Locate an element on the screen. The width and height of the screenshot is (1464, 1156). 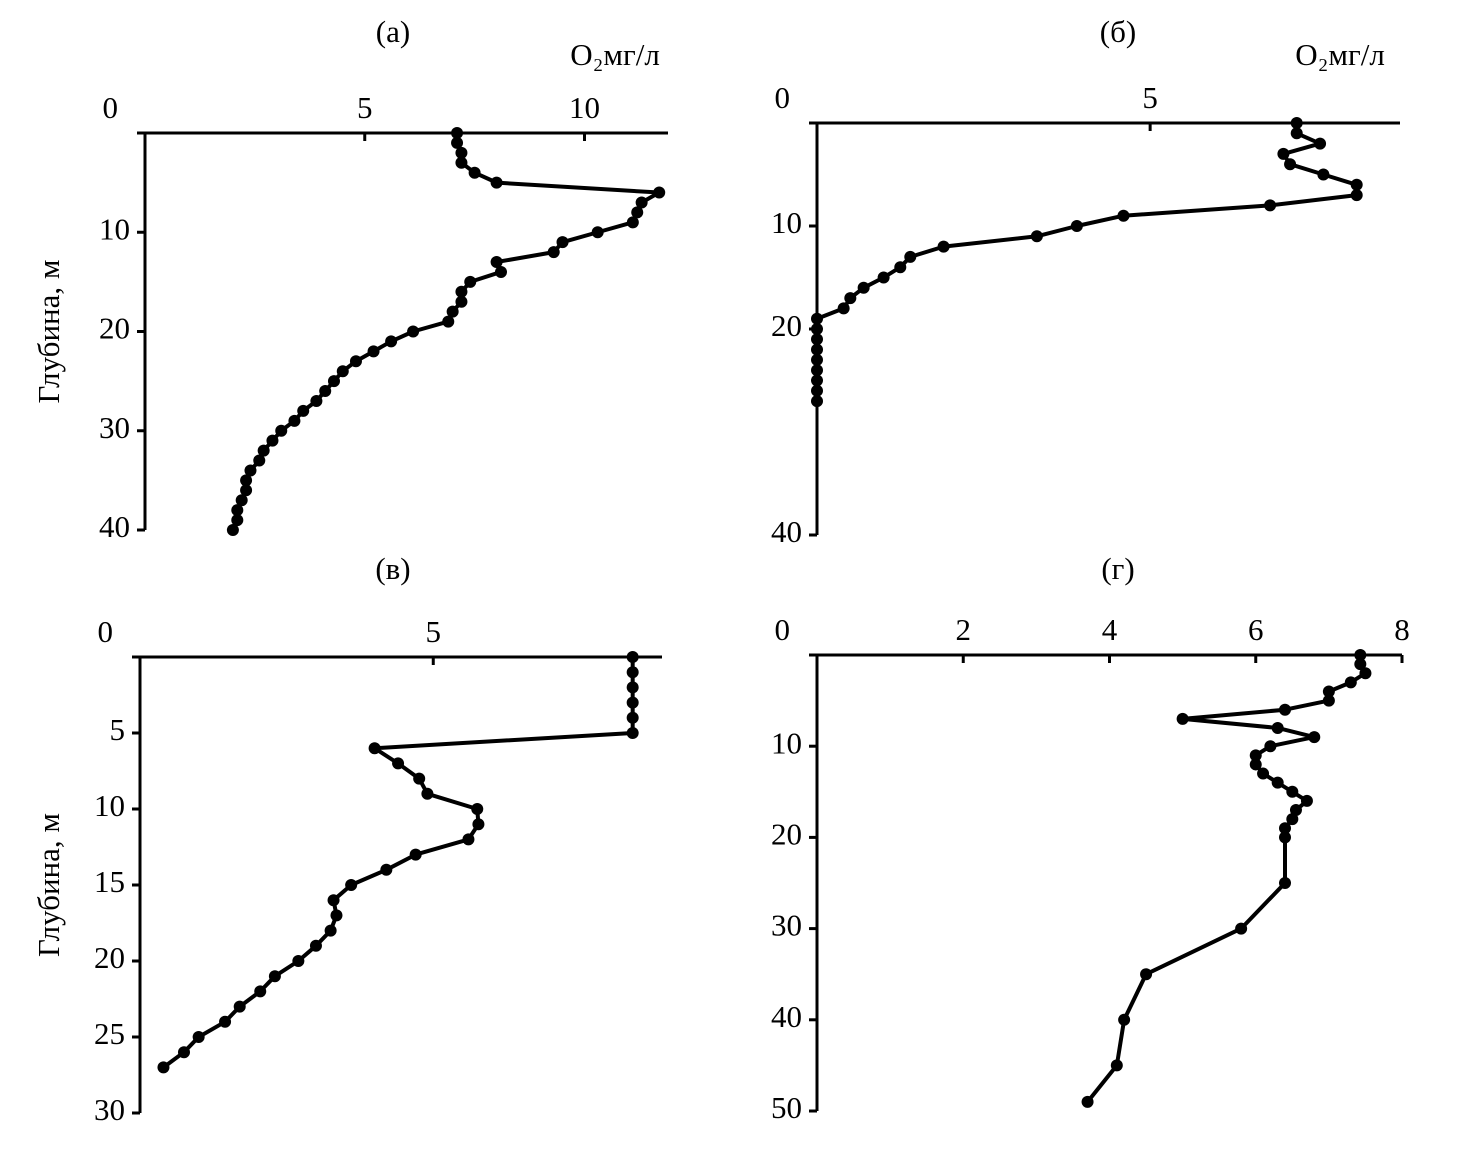
x-tick-label: 6 is located at coordinates (1256, 629).